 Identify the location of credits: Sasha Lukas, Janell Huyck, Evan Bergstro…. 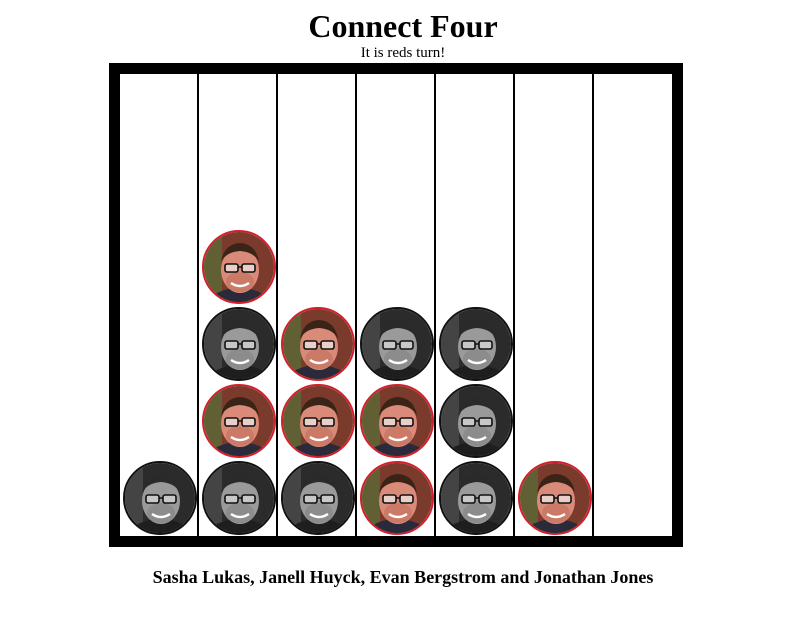
(403, 577).